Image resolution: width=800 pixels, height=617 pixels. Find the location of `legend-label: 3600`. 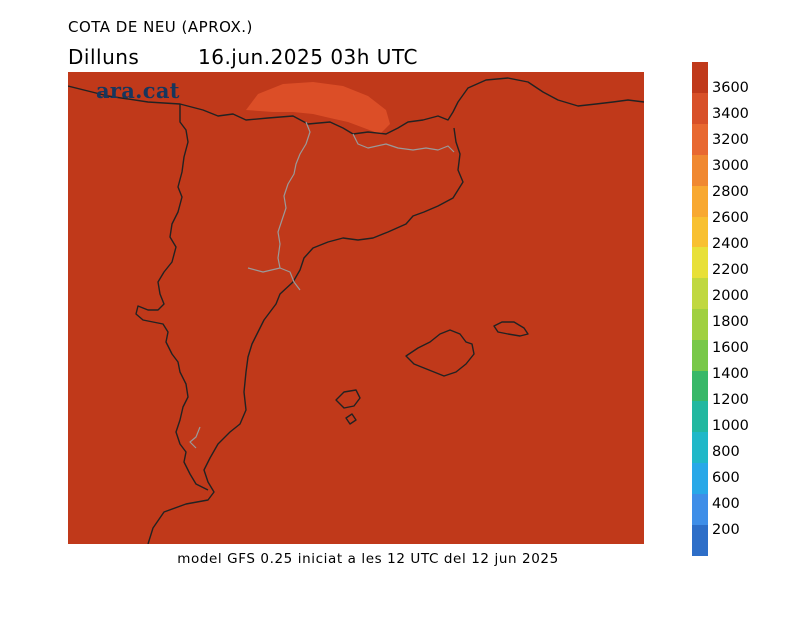

legend-label: 3600 is located at coordinates (730, 88).